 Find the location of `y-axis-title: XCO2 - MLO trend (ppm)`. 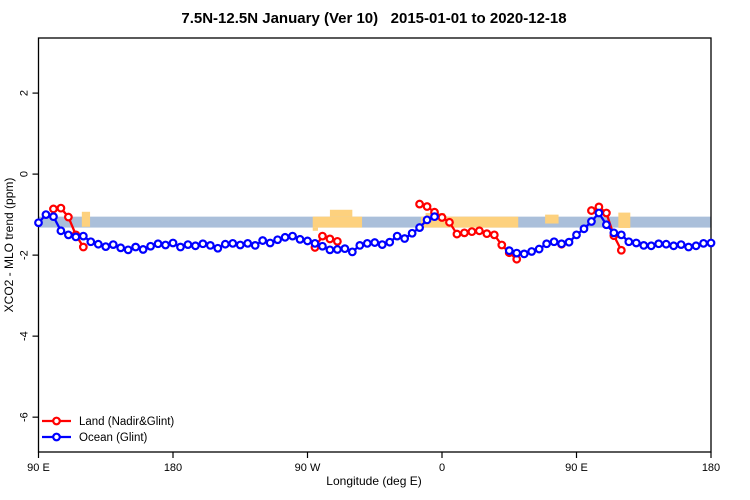

y-axis-title: XCO2 - MLO trend (ppm) is located at coordinates (9, 245).